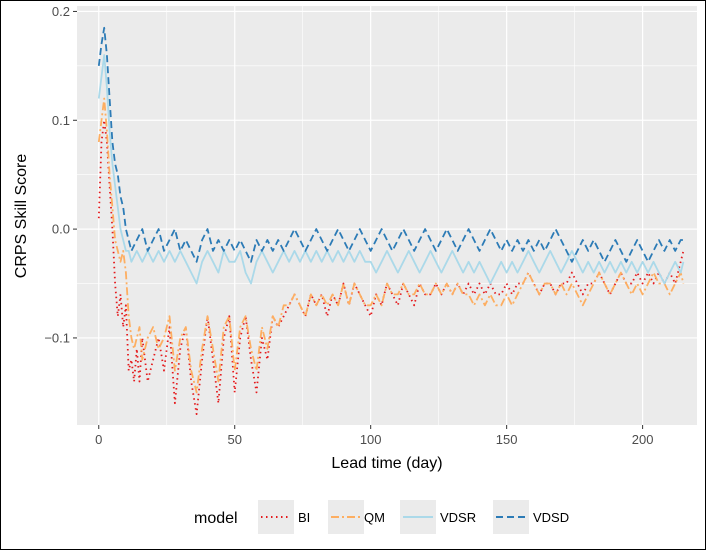 This screenshot has width=706, height=554. I want to click on legend-title: model, so click(216, 518).